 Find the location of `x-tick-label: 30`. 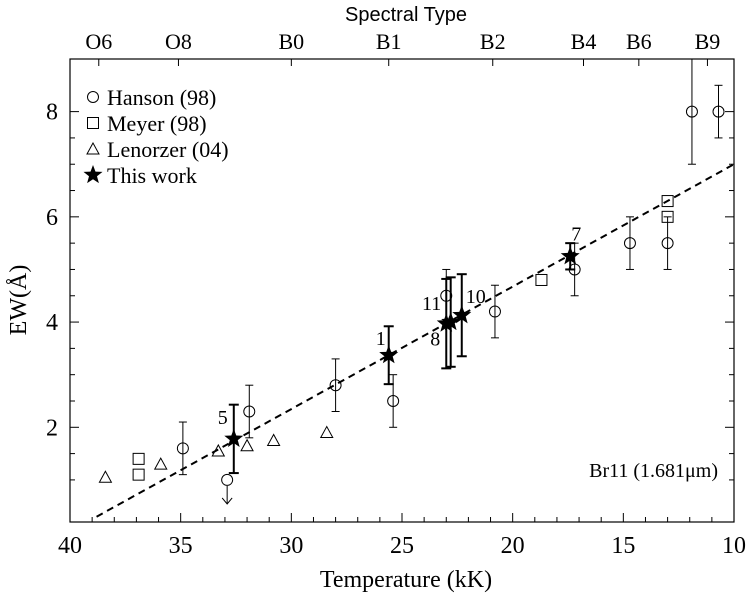

x-tick-label: 30 is located at coordinates (291, 546).